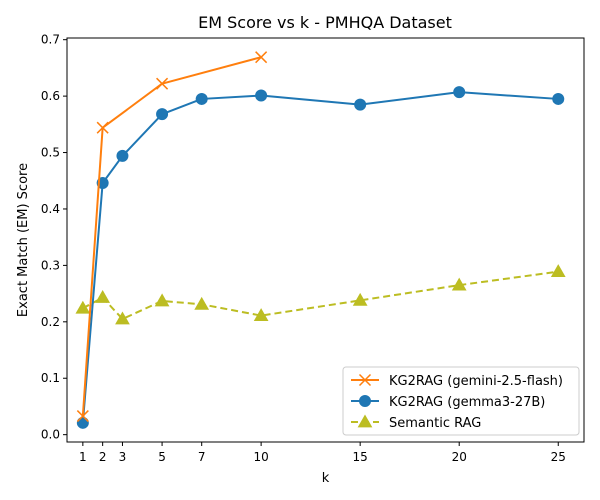 Image resolution: width=600 pixels, height=500 pixels. Describe the element at coordinates (459, 457) in the screenshot. I see `x-tick-label: 20` at that location.